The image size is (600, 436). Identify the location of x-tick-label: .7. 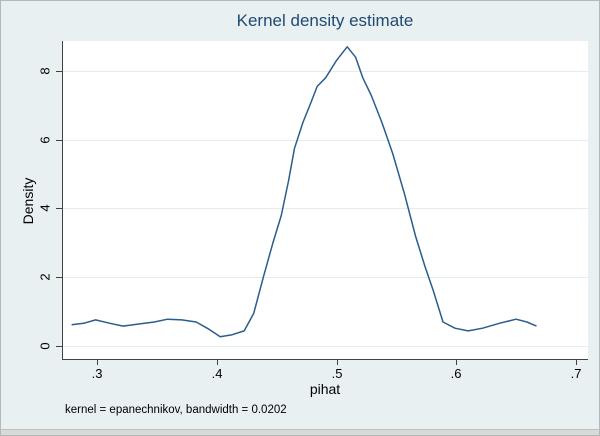
(576, 373).